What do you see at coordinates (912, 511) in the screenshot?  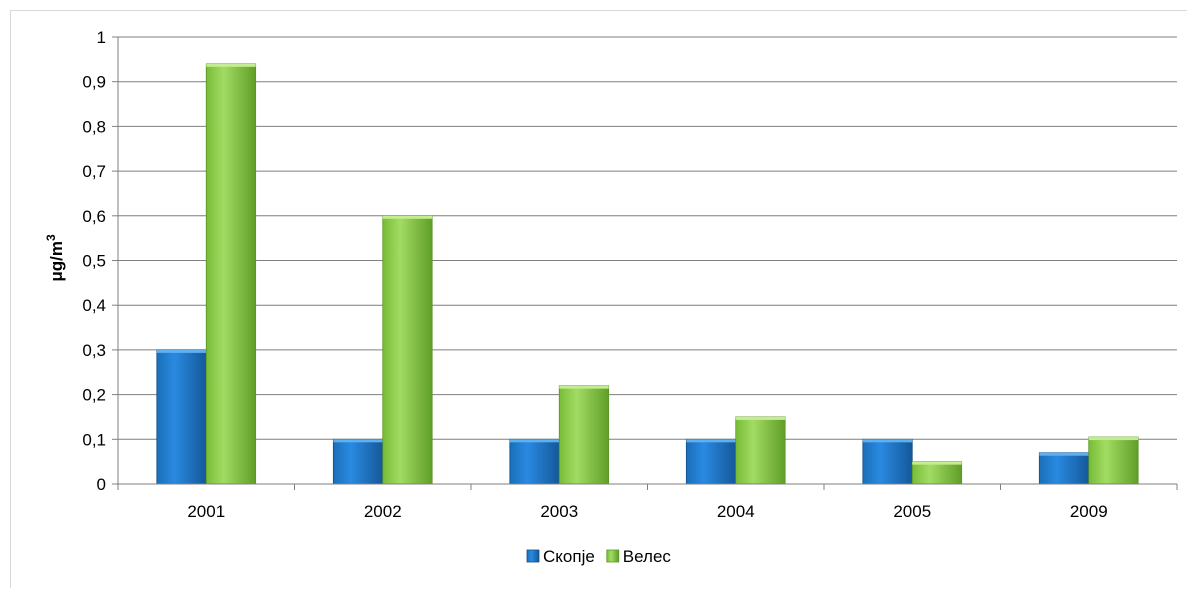 I see `x-tick-label: 2005` at bounding box center [912, 511].